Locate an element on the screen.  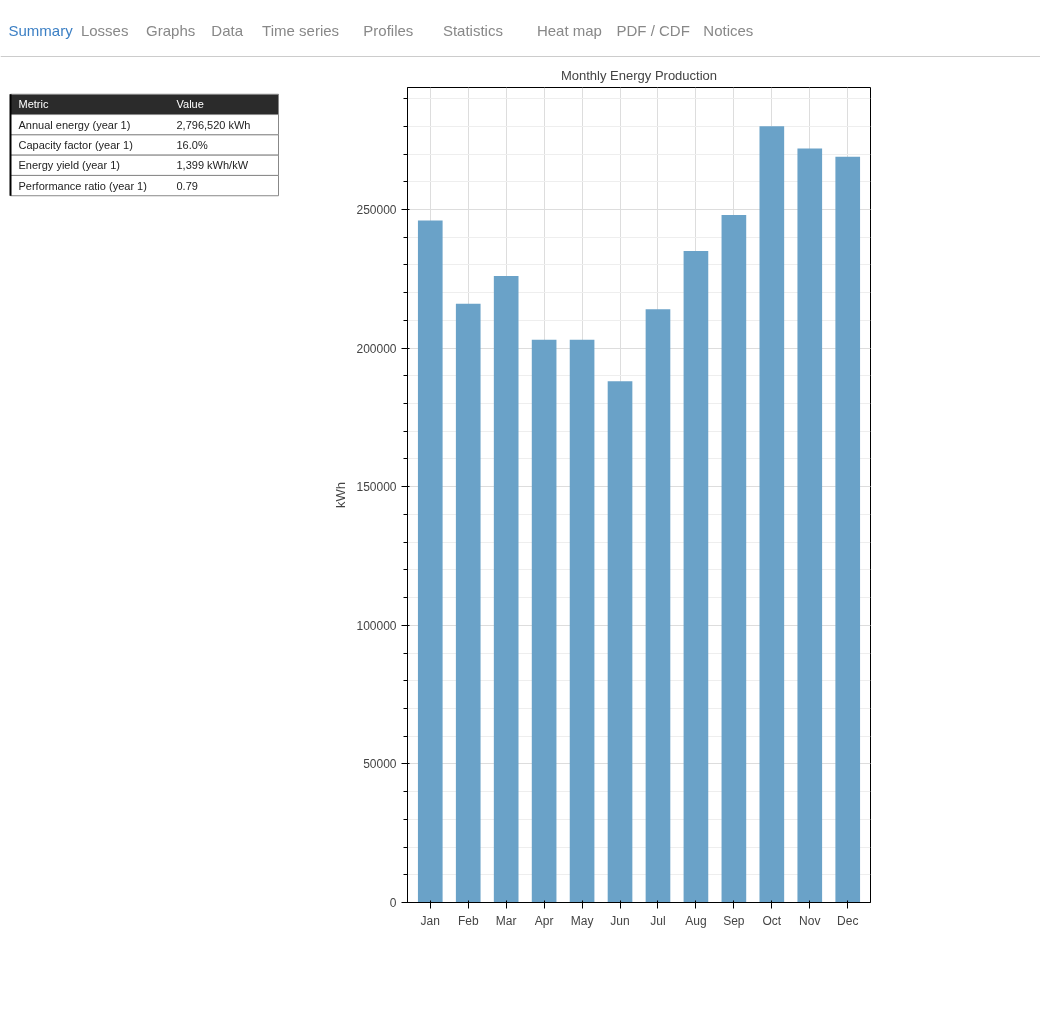
text: 2,796,520 kWh is located at coordinates (213, 124).